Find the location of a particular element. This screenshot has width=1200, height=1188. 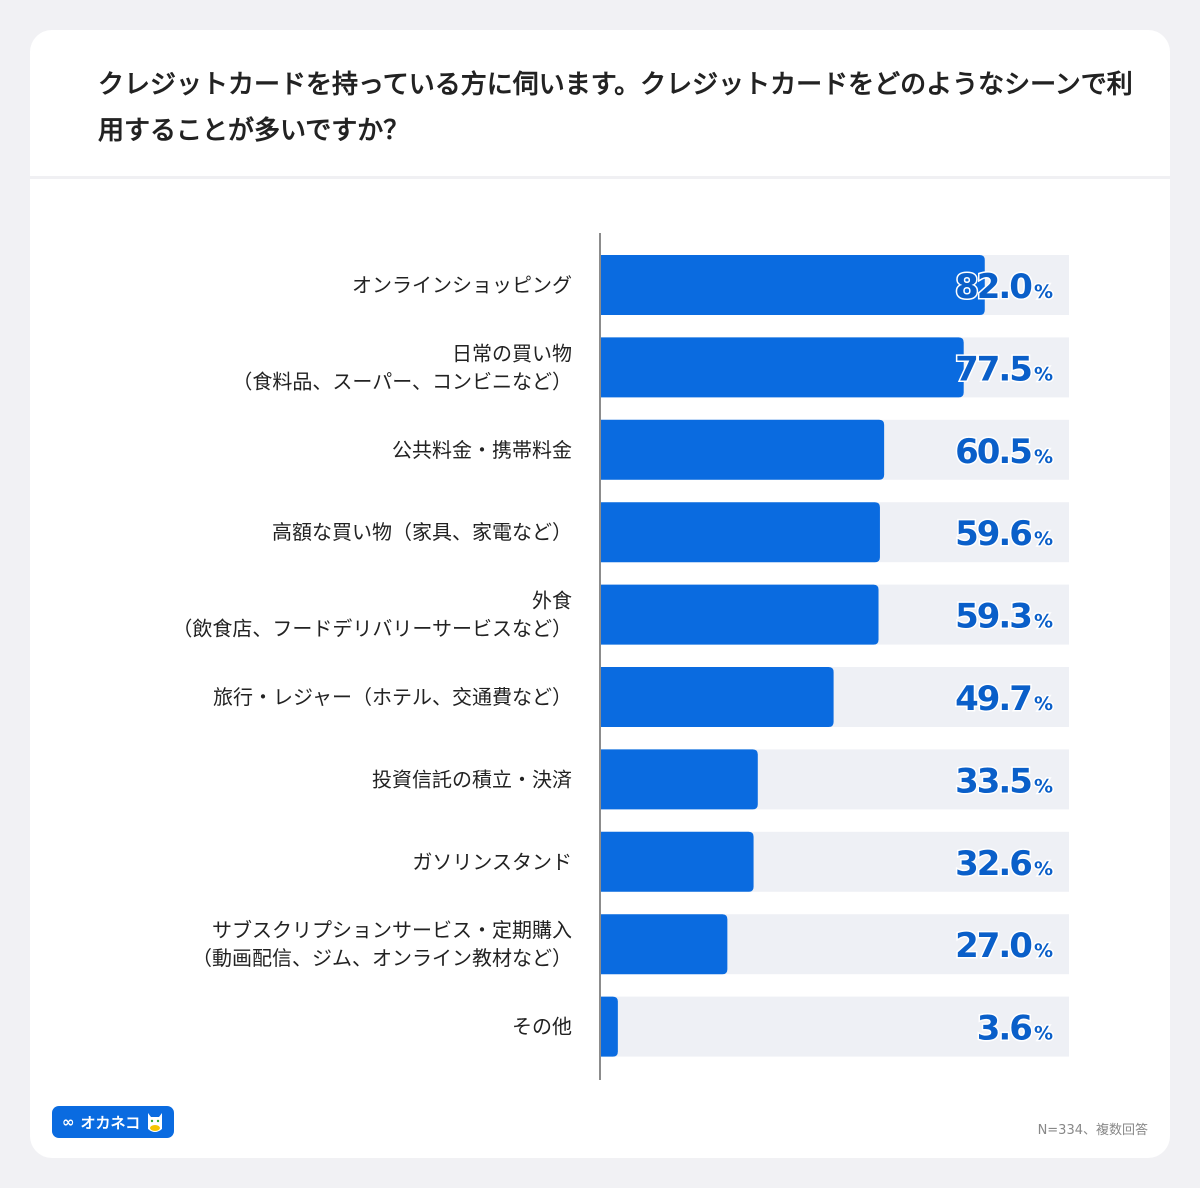

category-label: 日常の買い物 is located at coordinates (512, 353).